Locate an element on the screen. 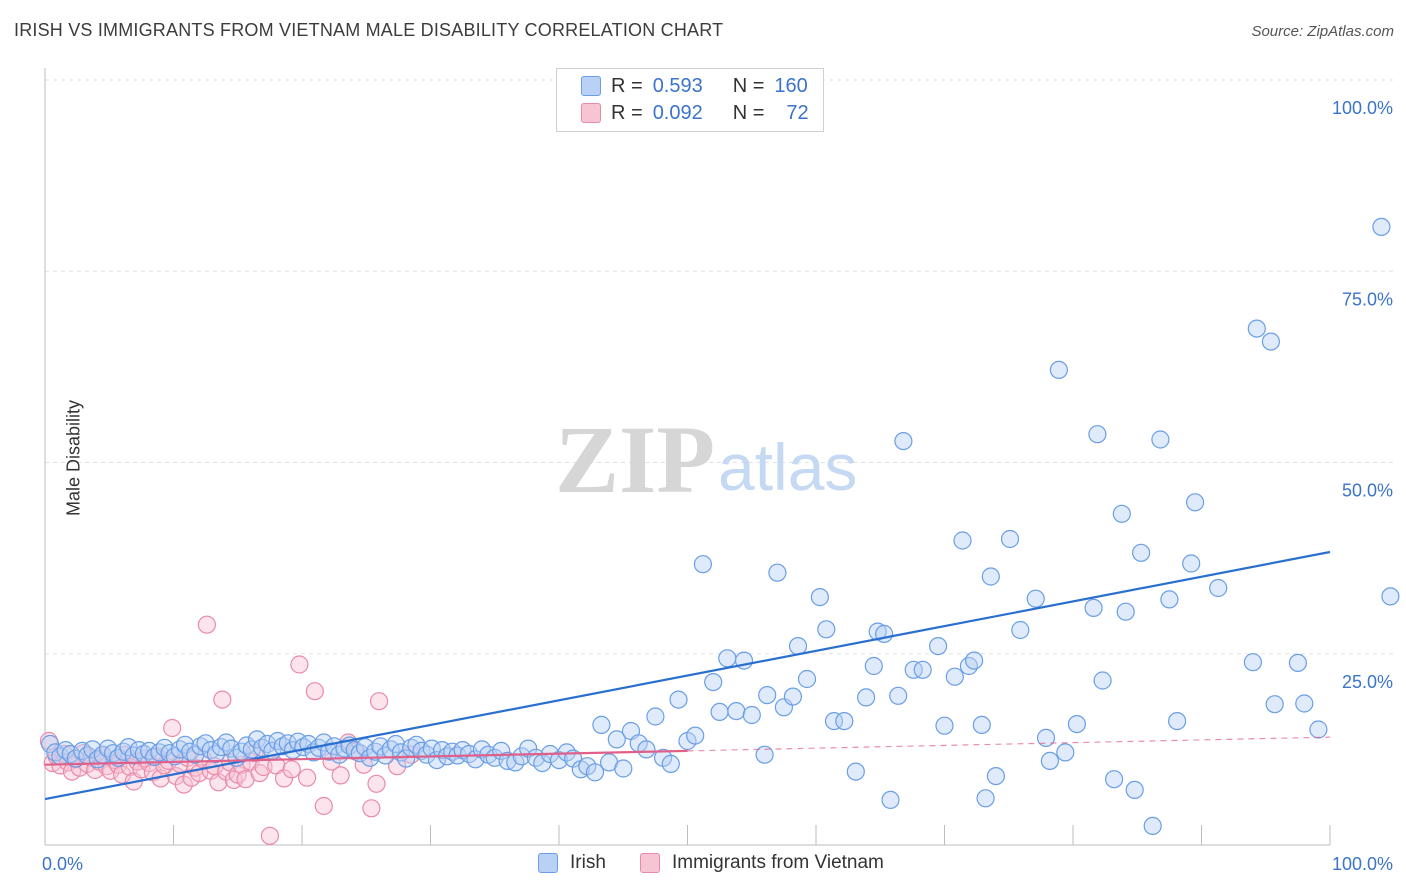 The image size is (1406, 892). legend-r-value-irish: 0.593 is located at coordinates (677, 85).